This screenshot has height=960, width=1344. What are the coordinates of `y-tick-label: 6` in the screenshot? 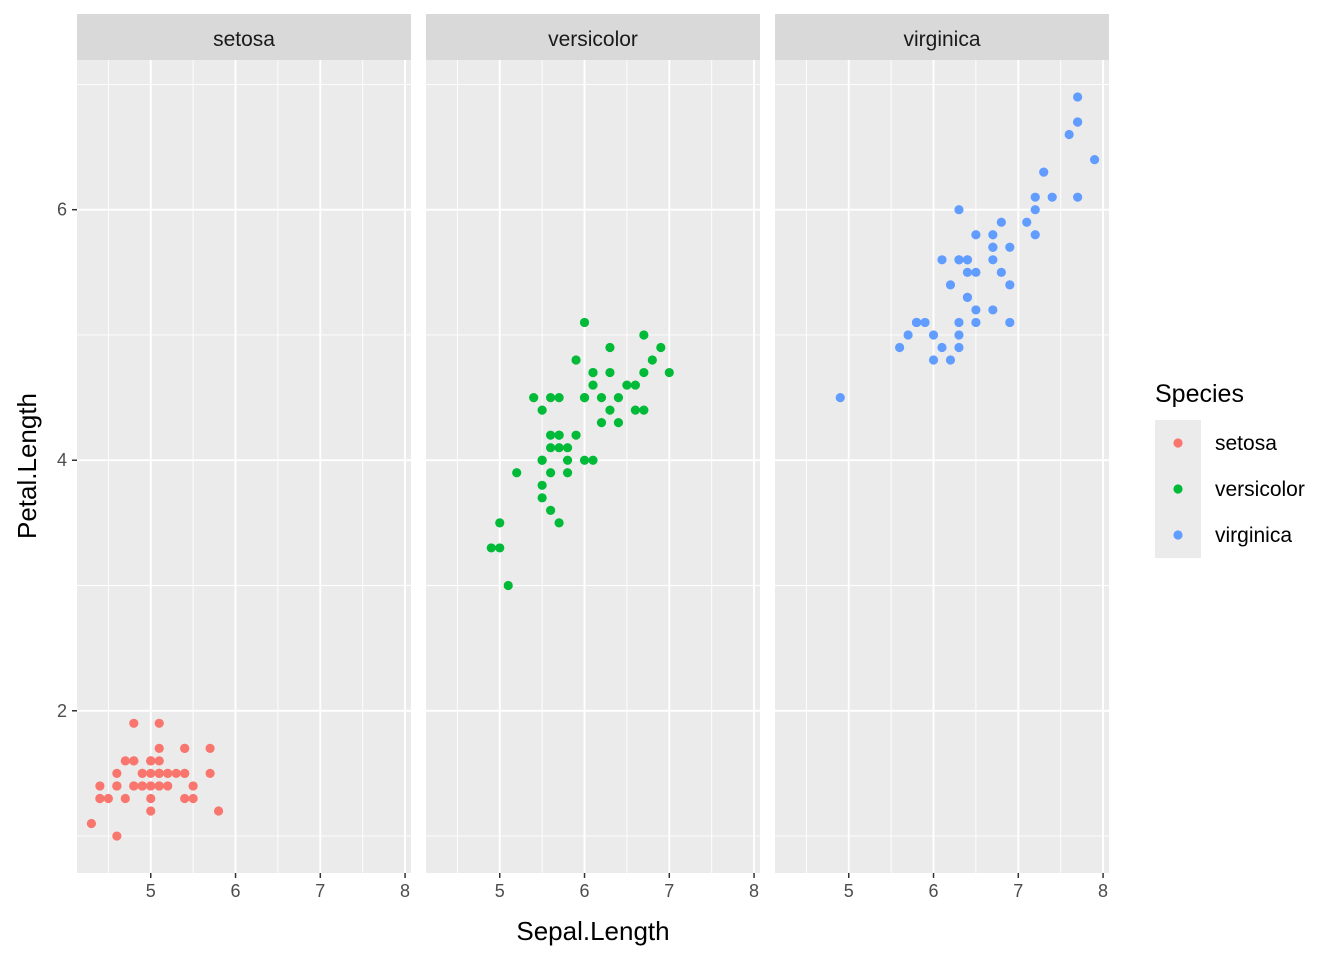 It's located at (62, 210).